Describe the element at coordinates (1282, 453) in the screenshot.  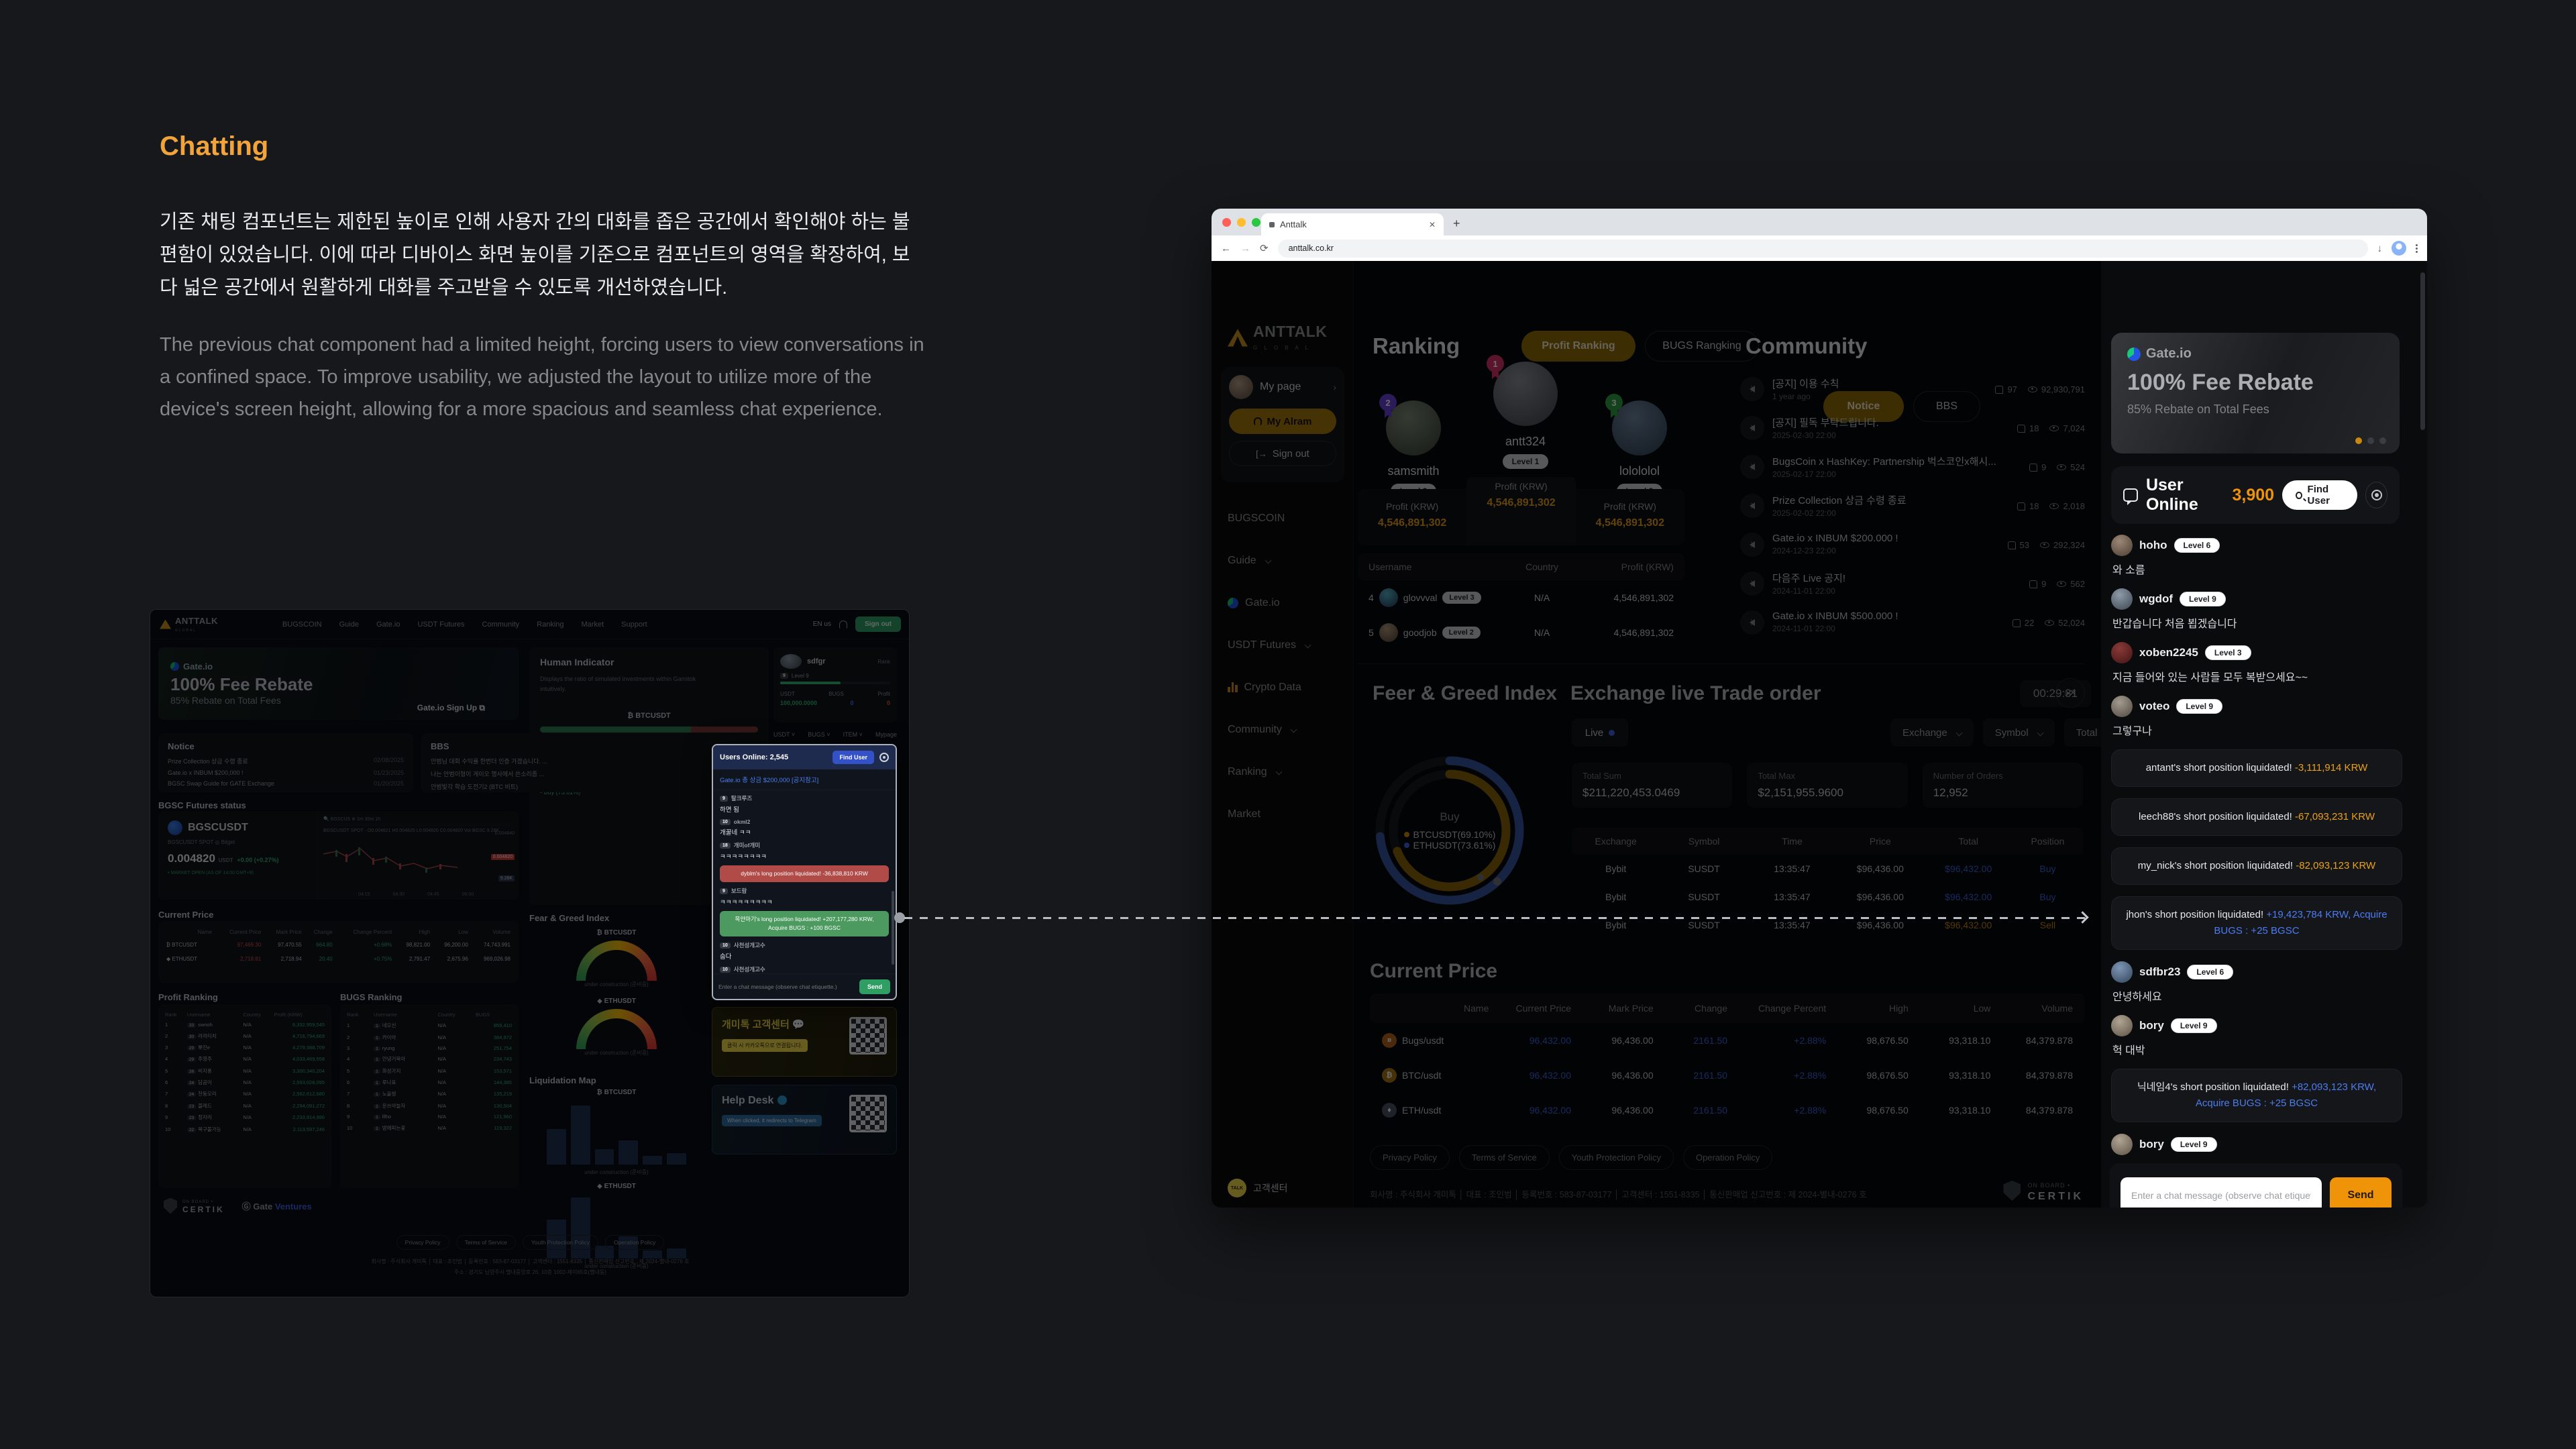
I see `sign-out-button: [→ Sign out` at that location.